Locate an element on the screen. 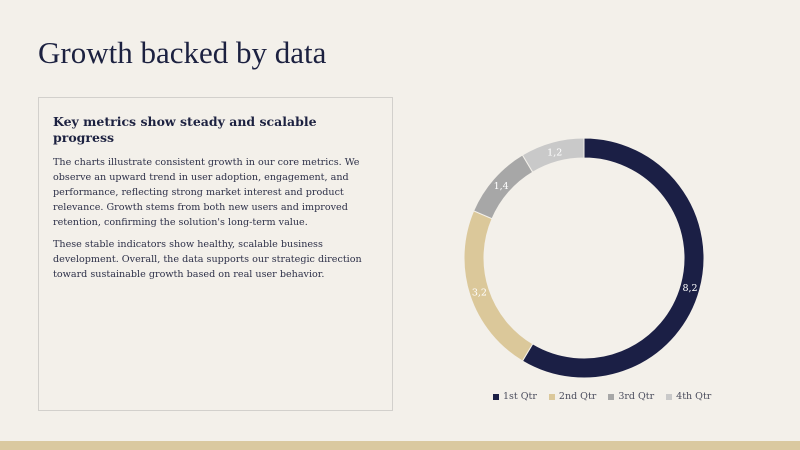 The height and width of the screenshot is (450, 800). data-label-4th-qtr: 1,2 is located at coordinates (554, 152).